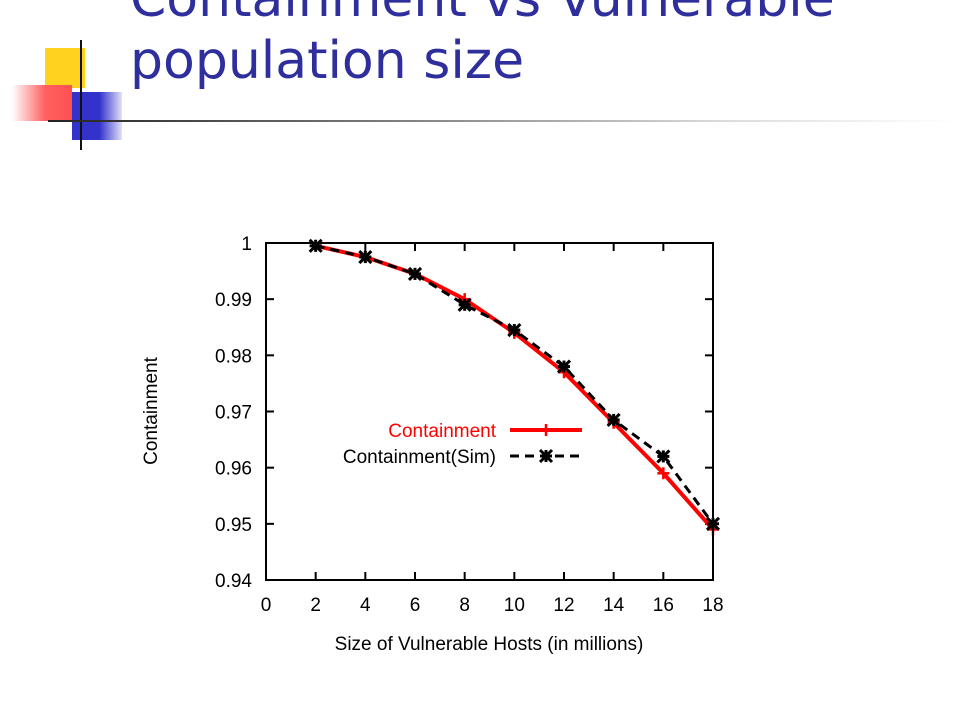  I want to click on logo-vertical-line, so click(81, 95).